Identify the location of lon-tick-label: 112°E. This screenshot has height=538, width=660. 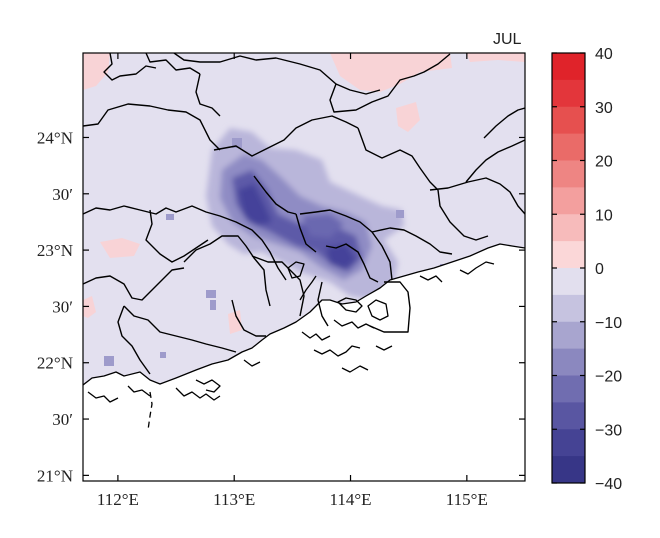
(118, 499).